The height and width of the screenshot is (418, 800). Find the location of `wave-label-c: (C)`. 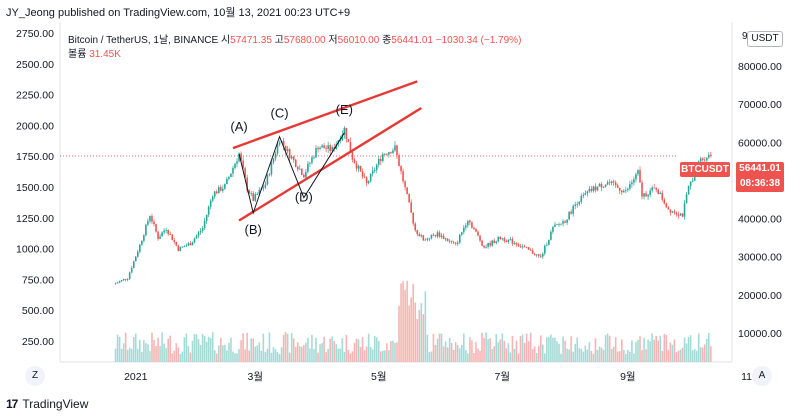

wave-label-c: (C) is located at coordinates (280, 113).